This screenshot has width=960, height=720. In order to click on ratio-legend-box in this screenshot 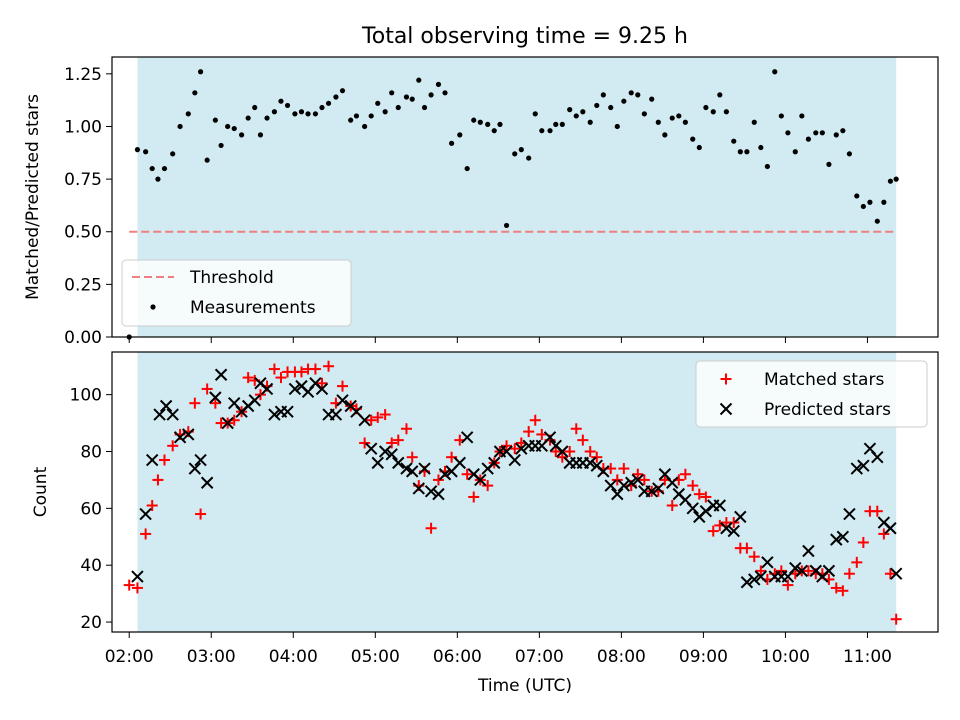, I will do `click(236, 293)`.